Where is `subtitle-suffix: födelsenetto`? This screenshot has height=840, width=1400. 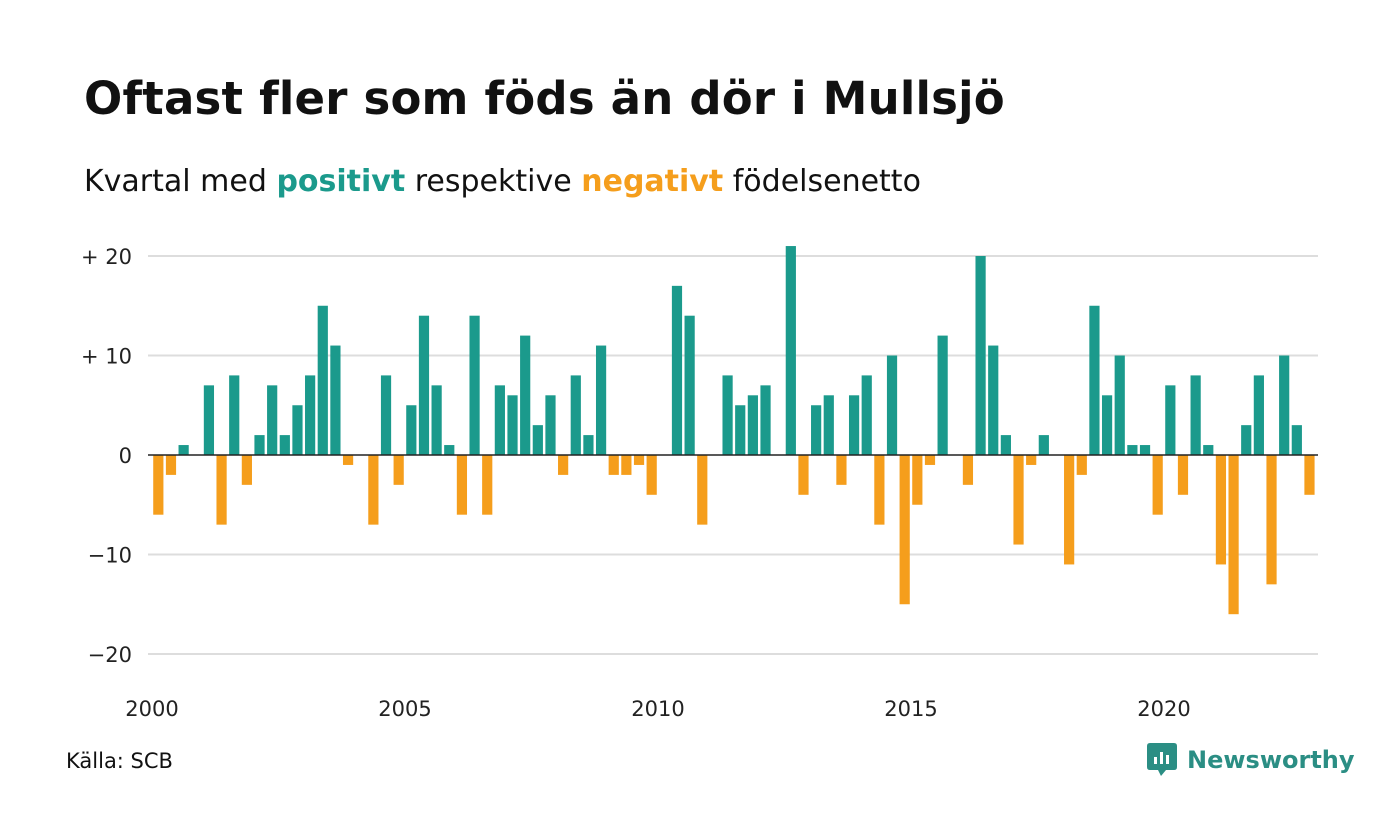 subtitle-suffix: födelsenetto is located at coordinates (826, 181).